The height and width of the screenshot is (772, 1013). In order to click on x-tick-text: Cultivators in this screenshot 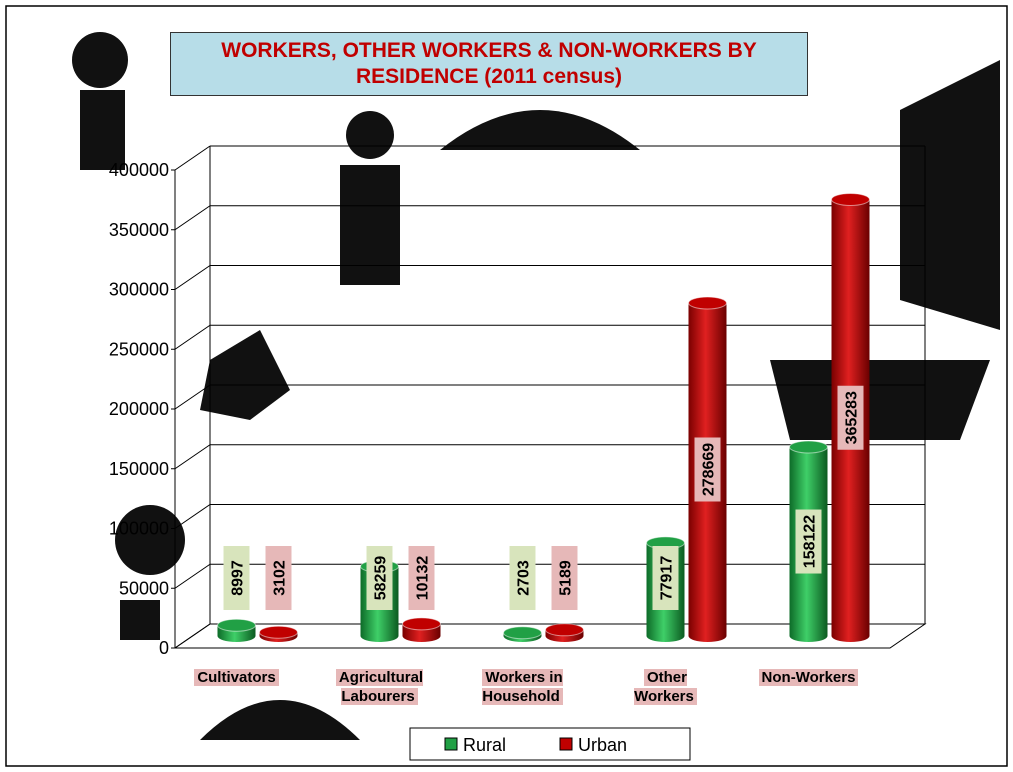, I will do `click(236, 677)`.